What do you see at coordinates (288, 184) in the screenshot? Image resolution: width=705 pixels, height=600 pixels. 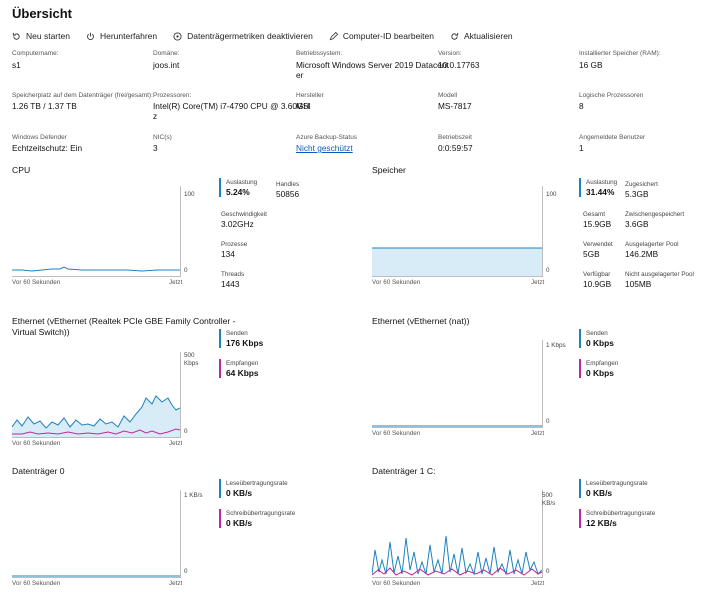 I see `cpu-handles-label: Handles` at bounding box center [288, 184].